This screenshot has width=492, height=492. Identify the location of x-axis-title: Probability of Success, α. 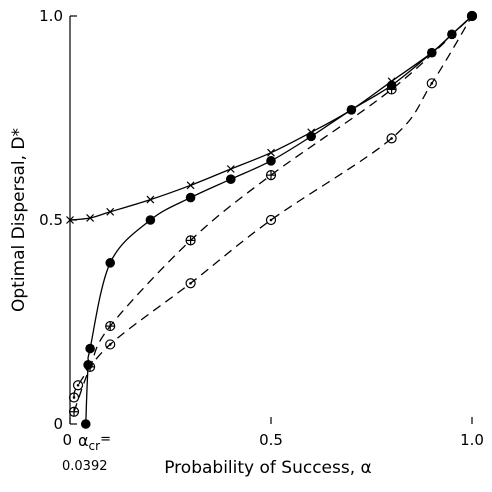
(268, 468).